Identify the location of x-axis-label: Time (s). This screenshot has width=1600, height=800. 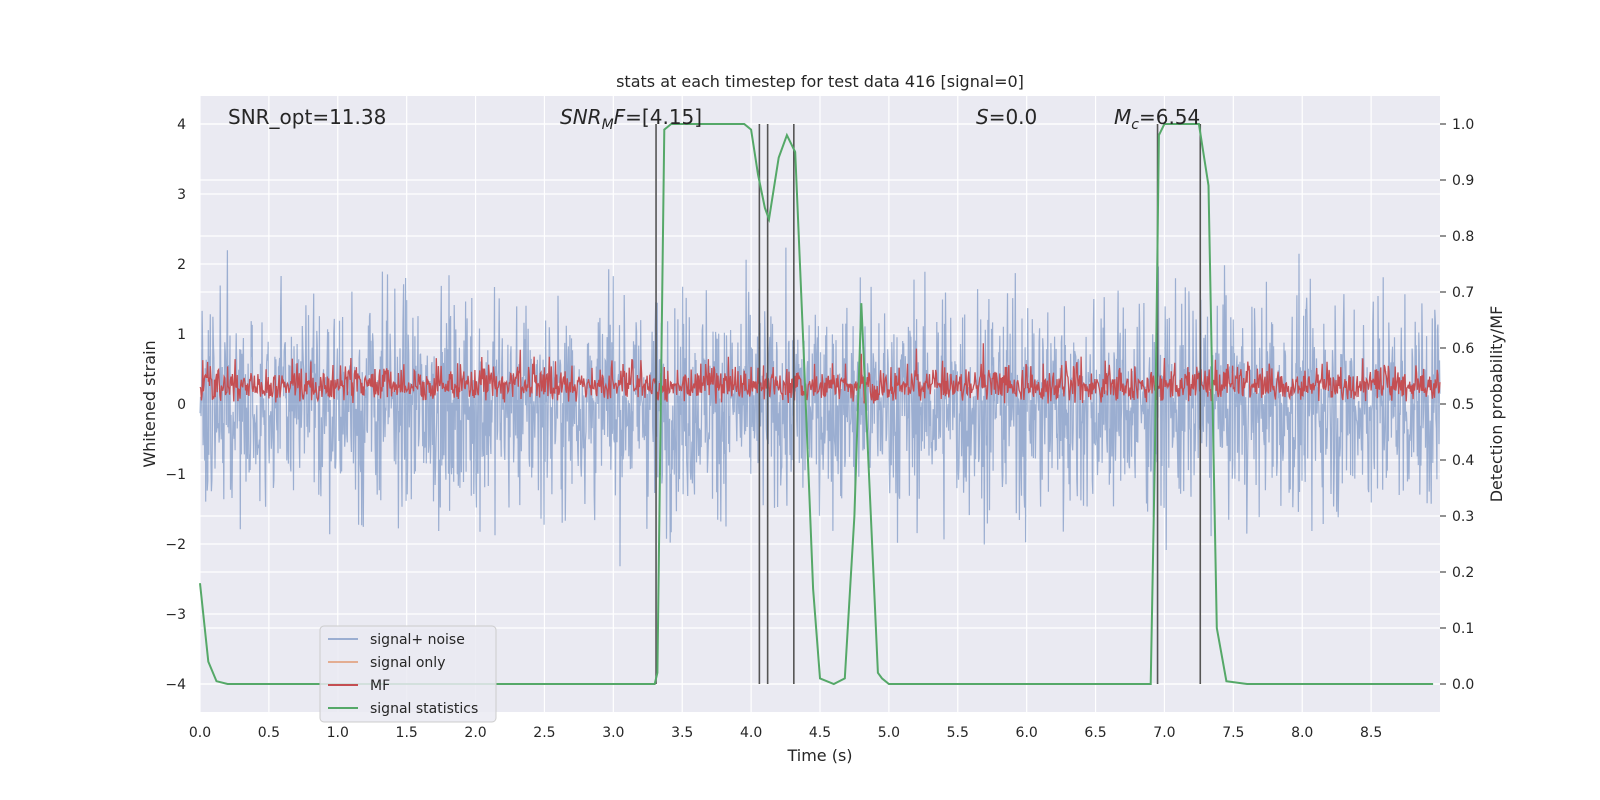
(819, 755).